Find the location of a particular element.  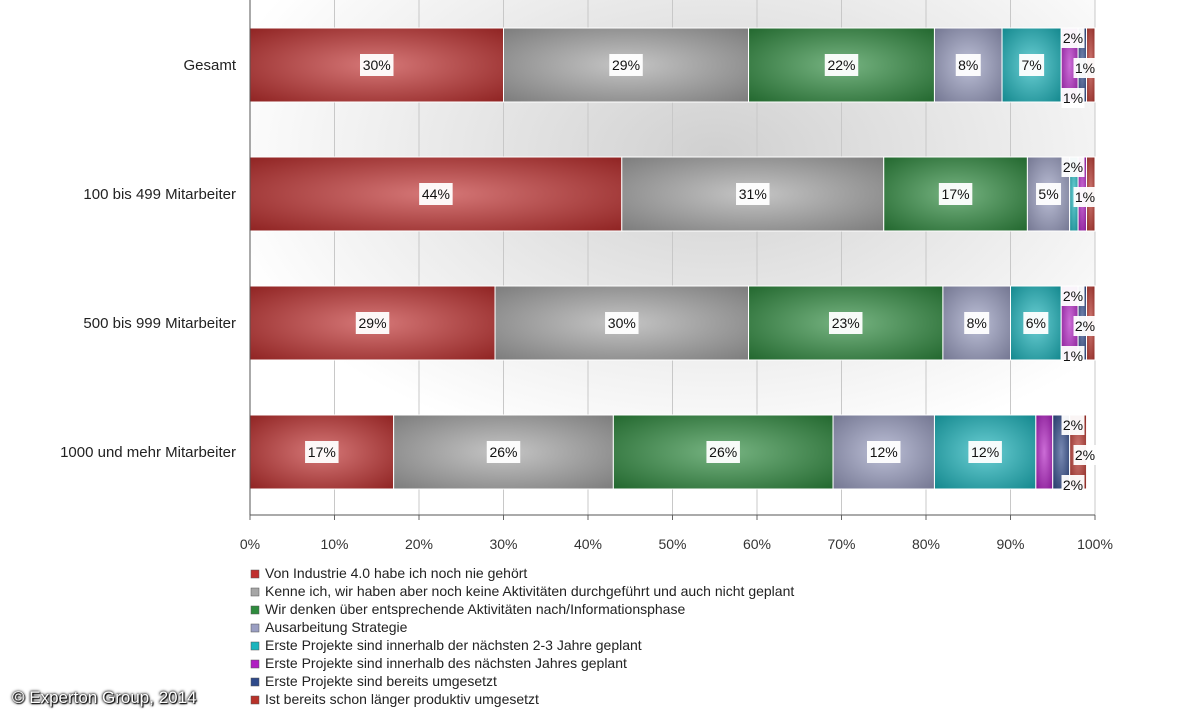

x-tick-label: 50% is located at coordinates (672, 544).